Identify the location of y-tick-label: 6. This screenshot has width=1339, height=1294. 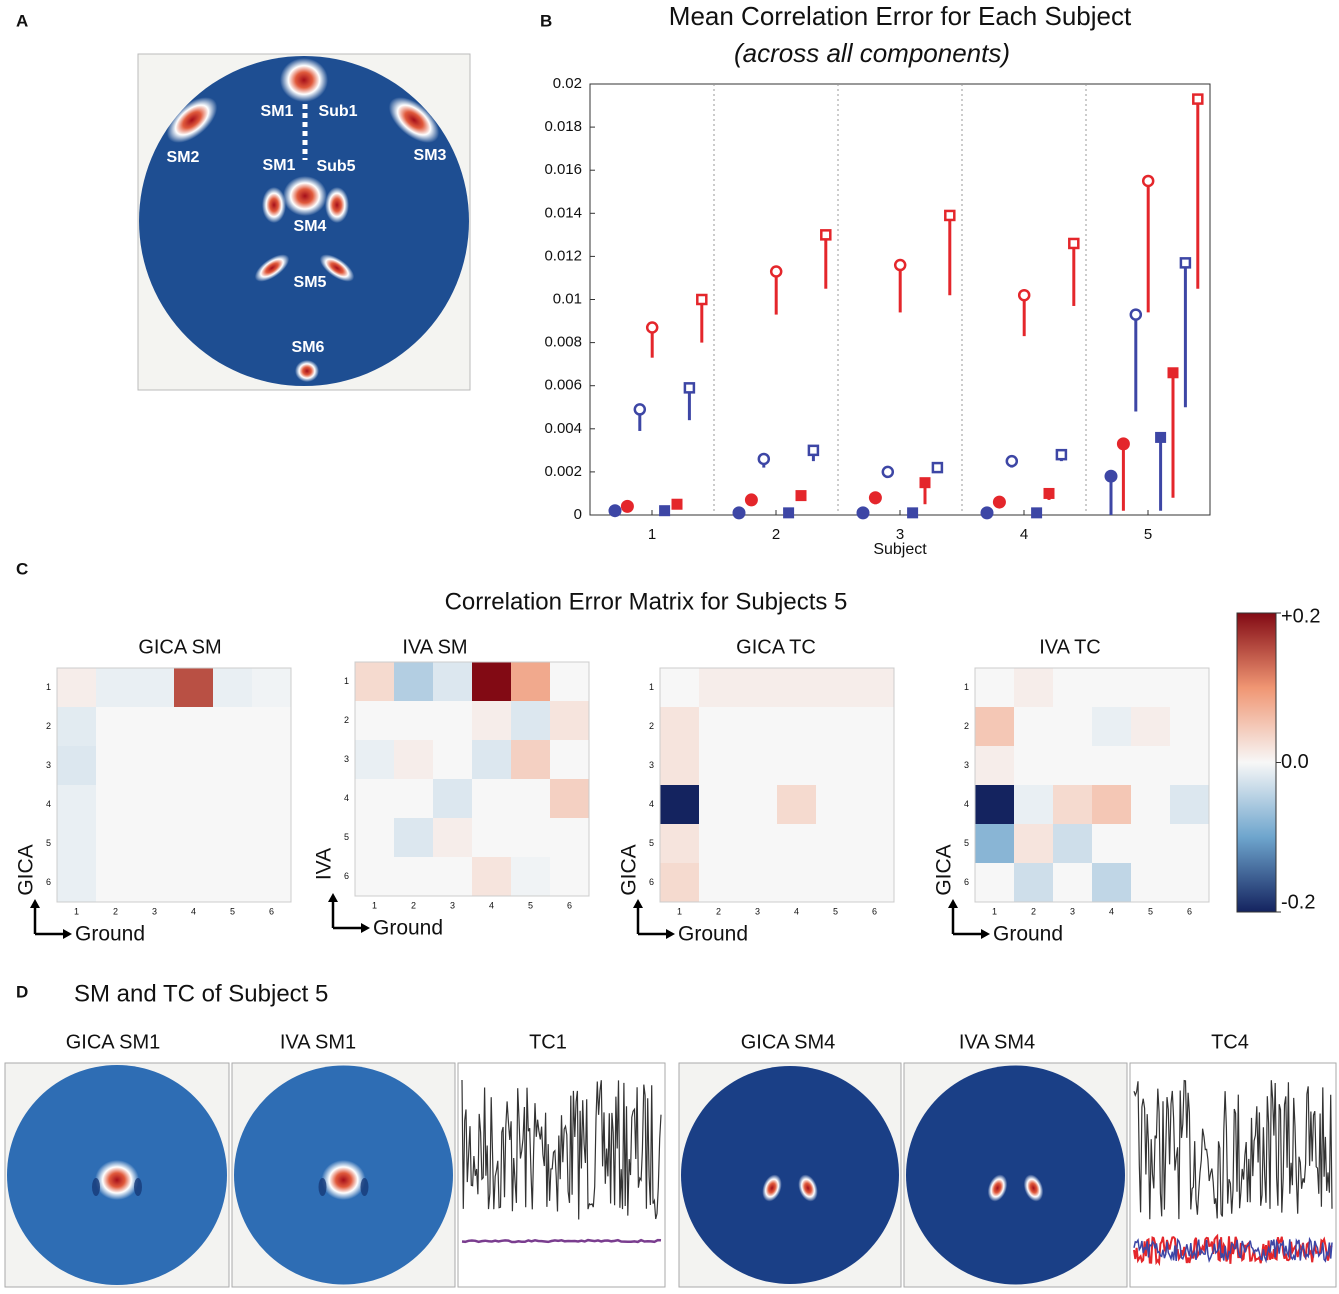
(966, 882).